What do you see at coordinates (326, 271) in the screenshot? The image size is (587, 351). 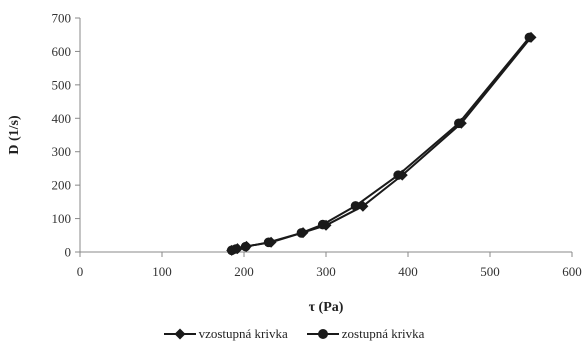 I see `x-tick-label: 300` at bounding box center [326, 271].